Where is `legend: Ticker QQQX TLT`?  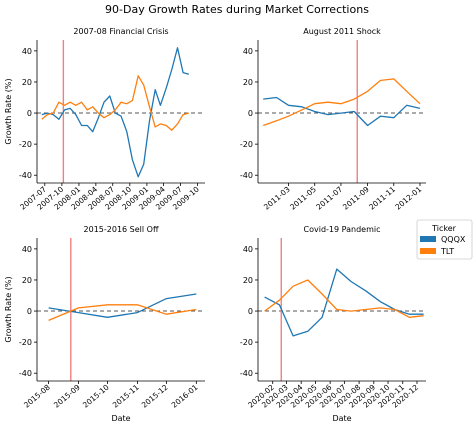
legend: Ticker QQQX TLT is located at coordinates (444, 239).